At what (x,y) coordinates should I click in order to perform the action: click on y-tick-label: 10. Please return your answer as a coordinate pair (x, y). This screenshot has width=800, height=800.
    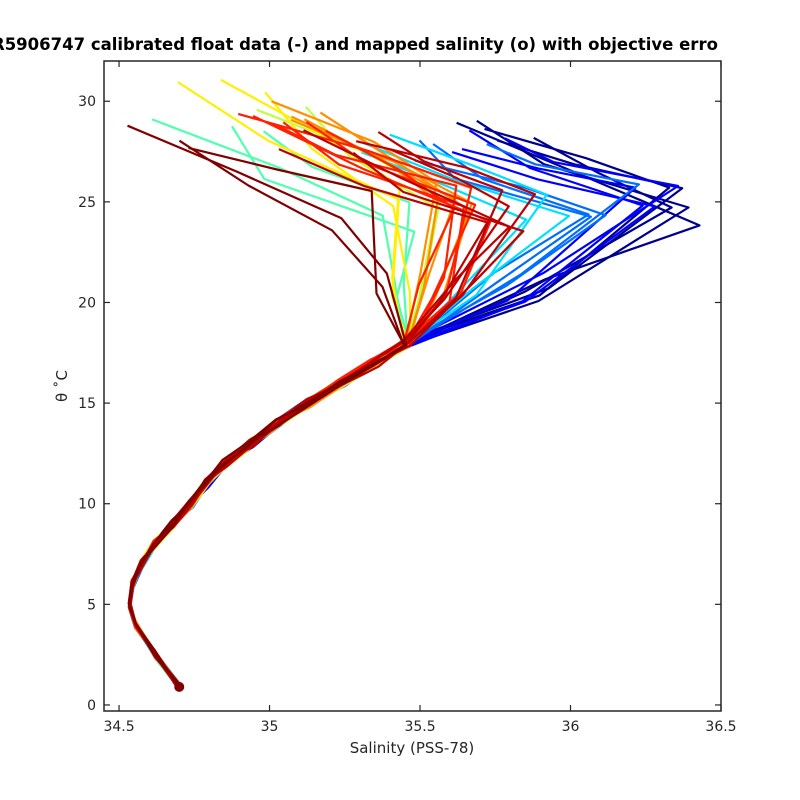
    Looking at the image, I should click on (87, 505).